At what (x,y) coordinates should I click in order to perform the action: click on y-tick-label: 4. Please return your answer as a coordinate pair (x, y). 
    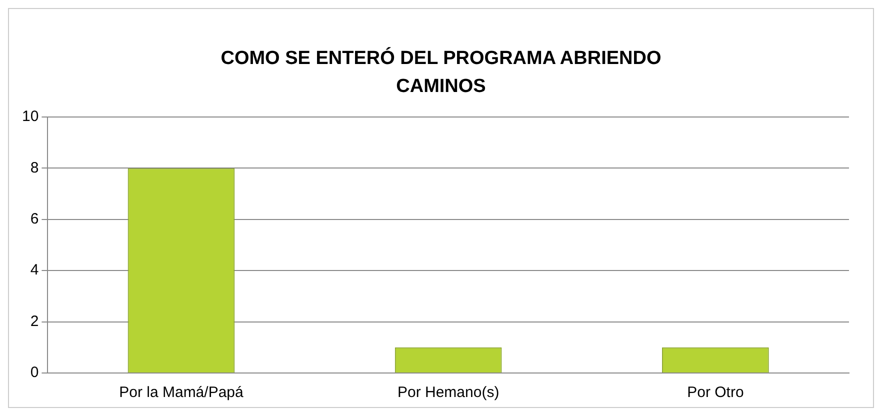
    Looking at the image, I should click on (34, 270).